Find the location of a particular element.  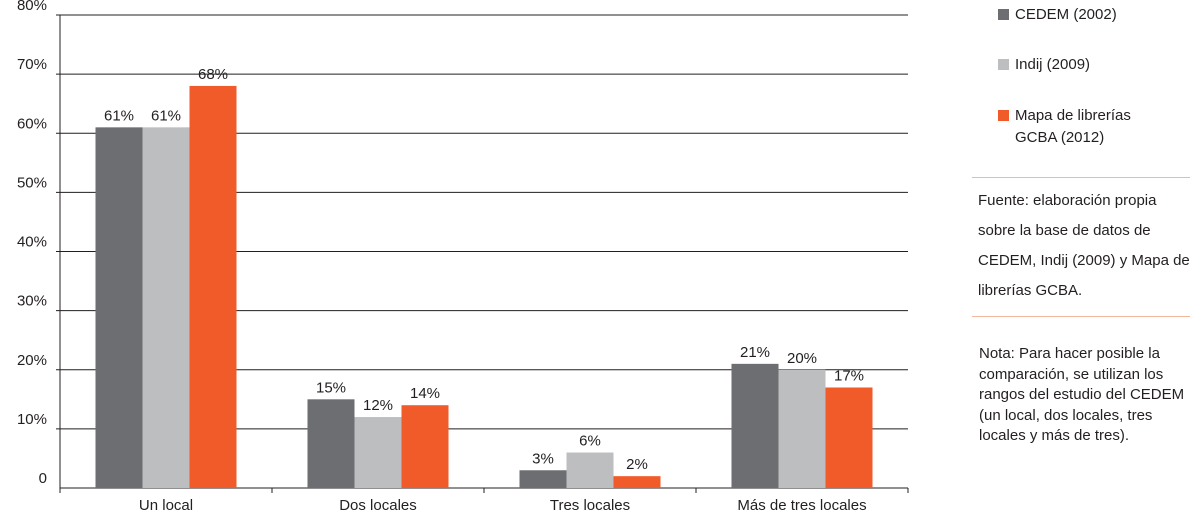

legend-item-indij: Indij (2009) is located at coordinates (1094, 65).